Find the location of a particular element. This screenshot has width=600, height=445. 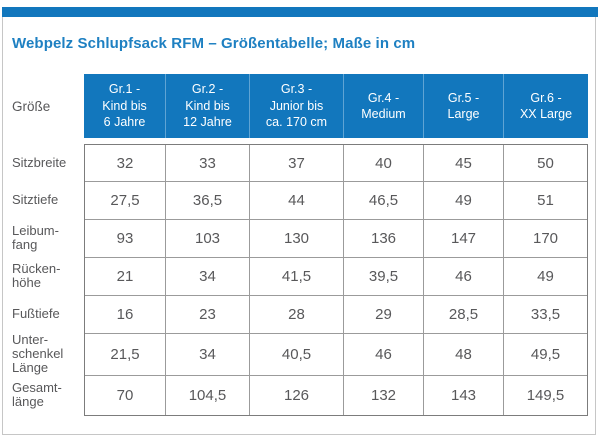

column-header-gr1: Gr.1 - Kind bis 6 Jahre is located at coordinates (125, 106).